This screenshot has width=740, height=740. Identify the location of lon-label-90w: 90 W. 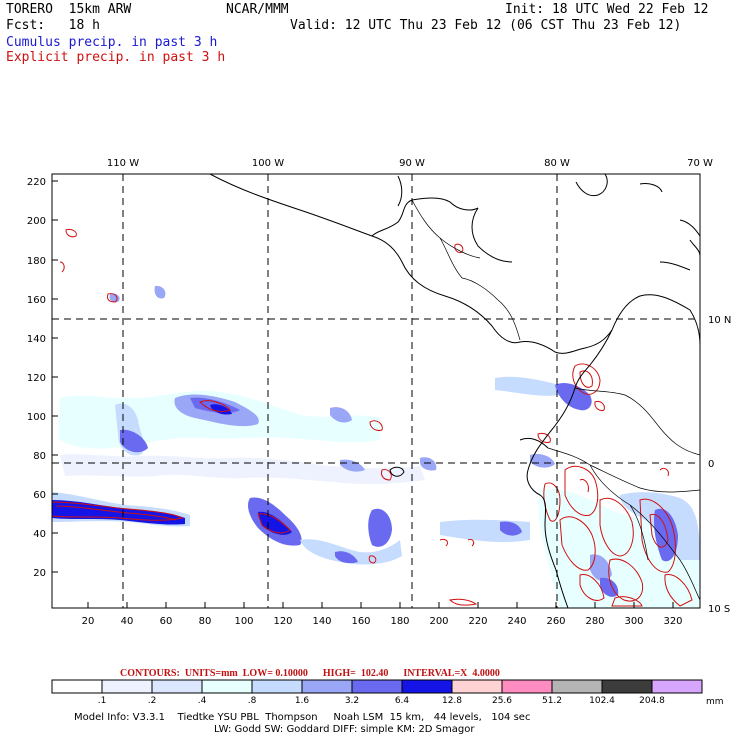
(412, 163).